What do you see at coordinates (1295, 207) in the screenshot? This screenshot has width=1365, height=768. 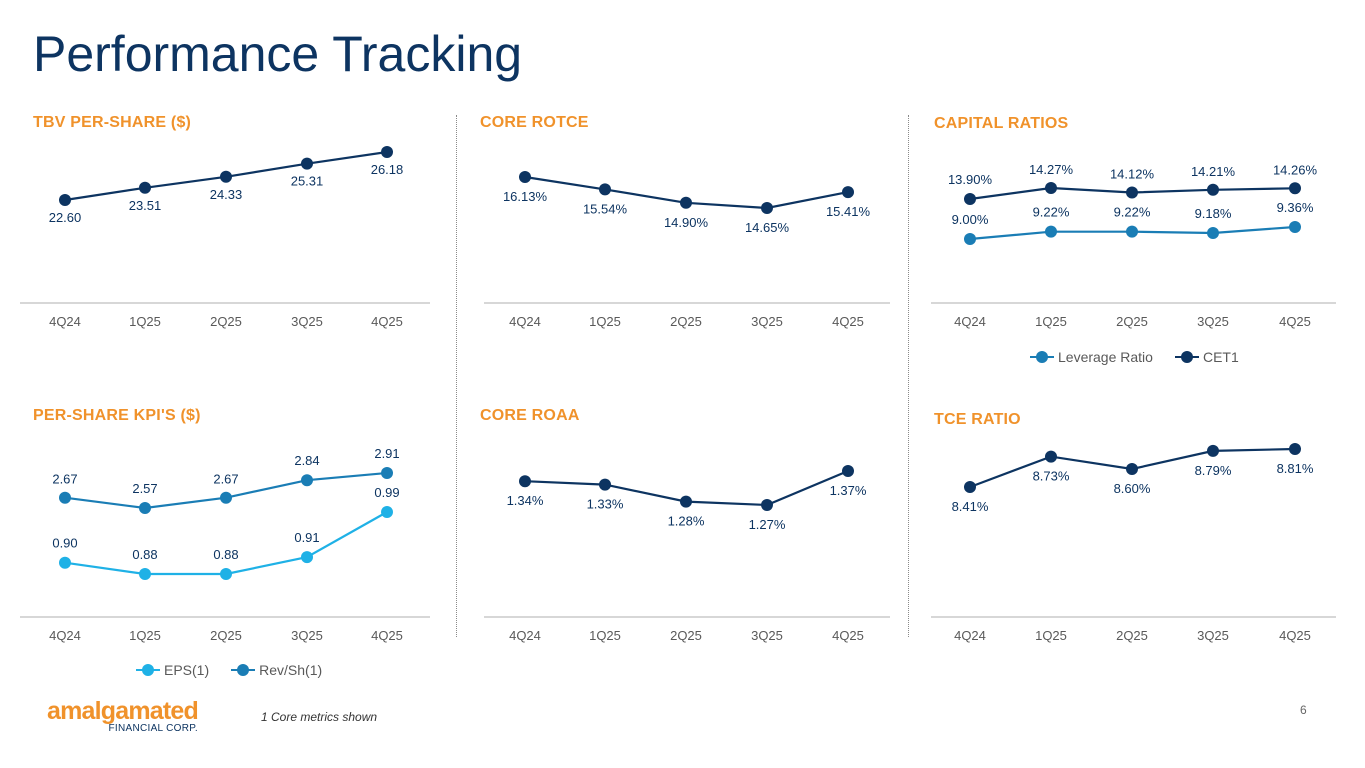 I see `capital-data-label: 9.36%` at bounding box center [1295, 207].